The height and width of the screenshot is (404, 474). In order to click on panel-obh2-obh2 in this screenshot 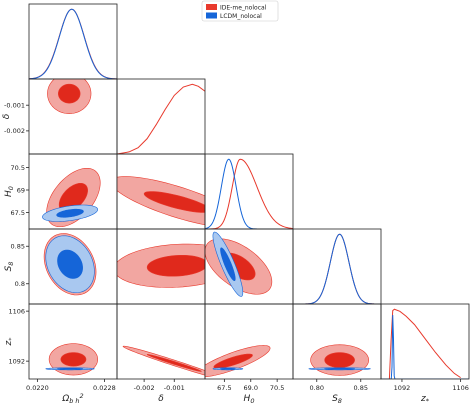, I will do `click(73, 41)`.